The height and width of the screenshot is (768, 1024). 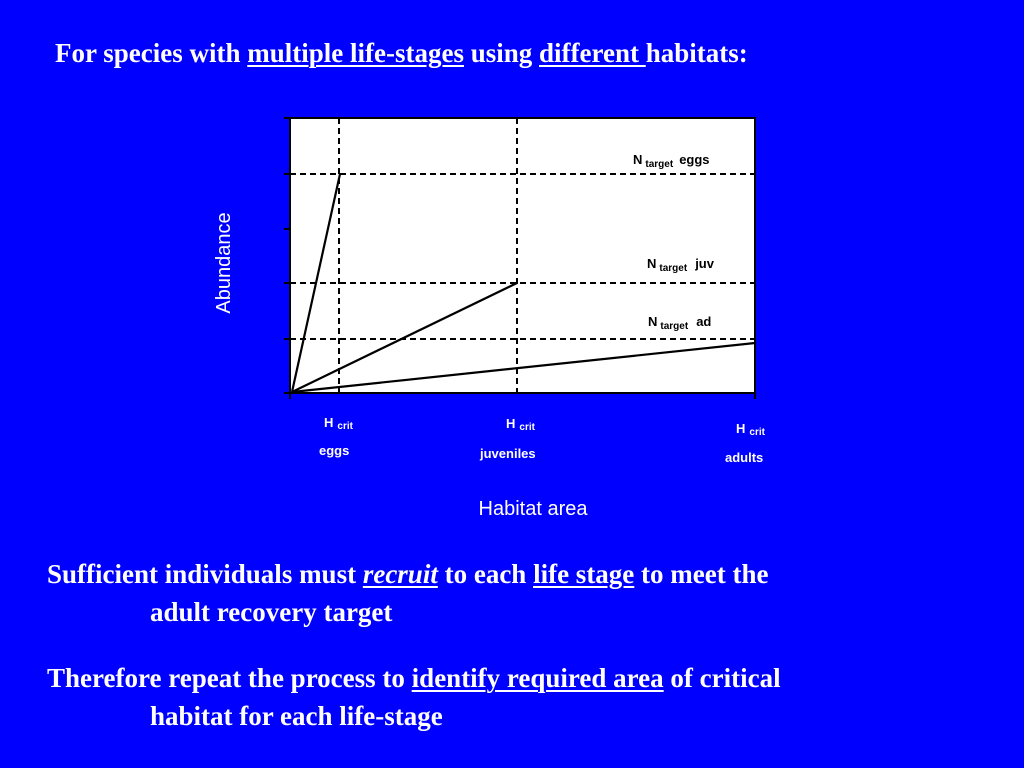 I want to click on multiple-life-stages-emphasis: multiple life-stages, so click(x=355, y=53).